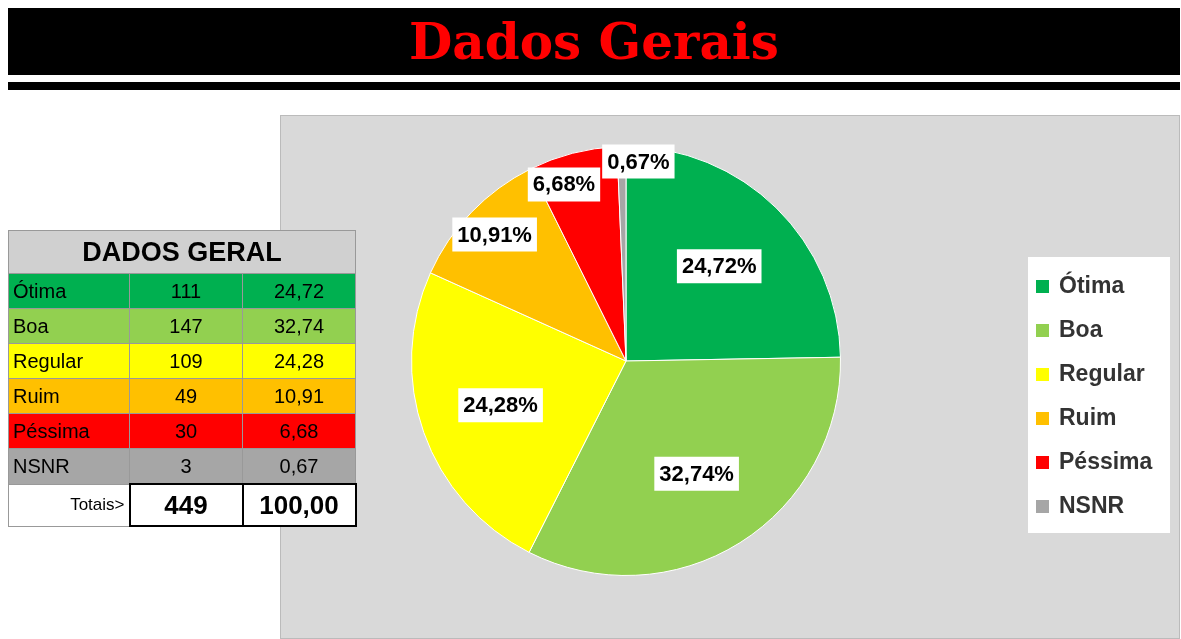 The width and height of the screenshot is (1181, 639). What do you see at coordinates (69, 396) in the screenshot?
I see `category-label: Ruim` at bounding box center [69, 396].